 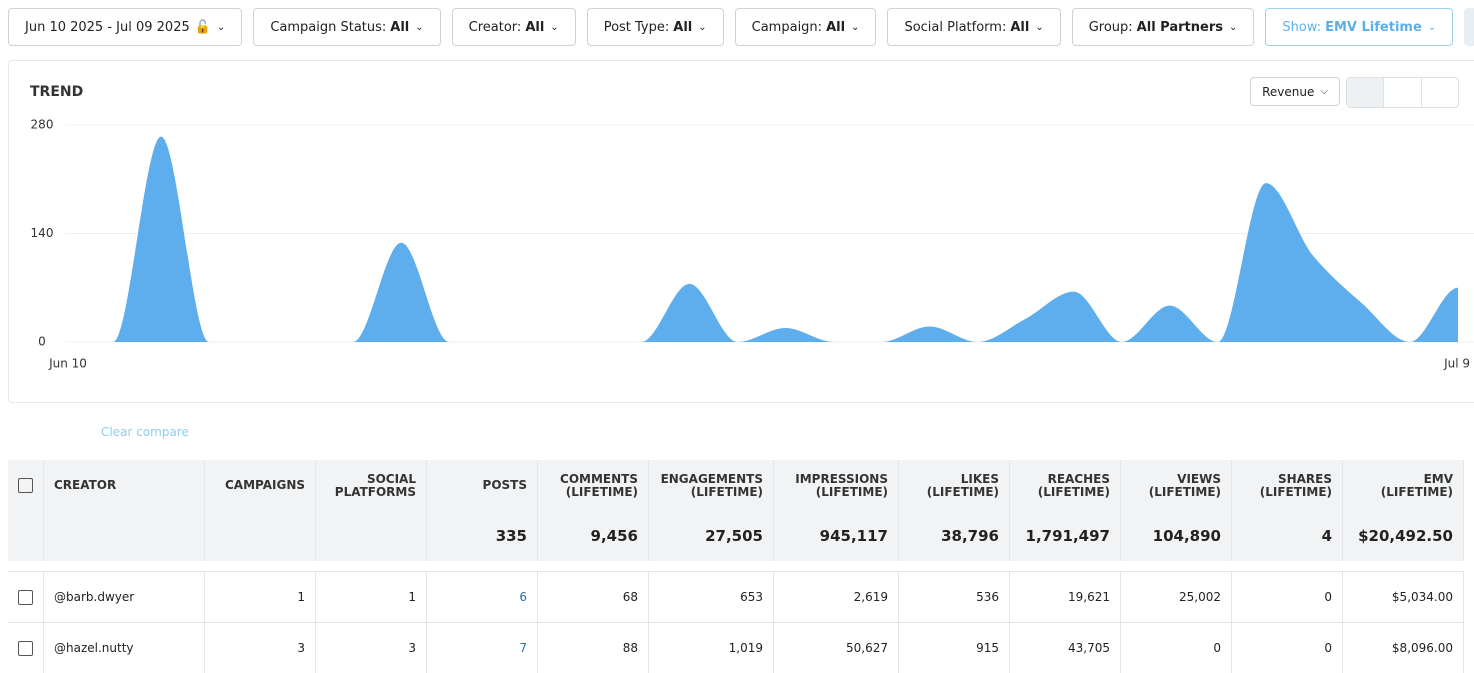 What do you see at coordinates (495, 27) in the screenshot?
I see `filter-label: Creator:` at bounding box center [495, 27].